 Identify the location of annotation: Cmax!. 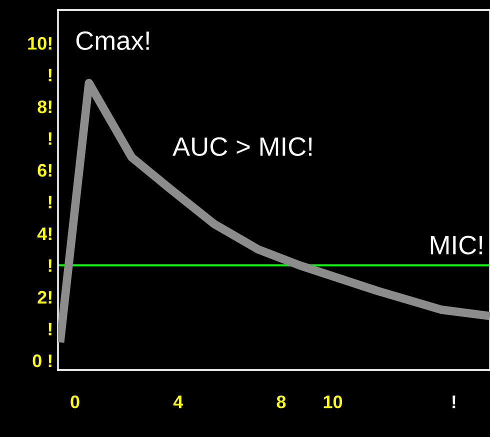
(112, 40).